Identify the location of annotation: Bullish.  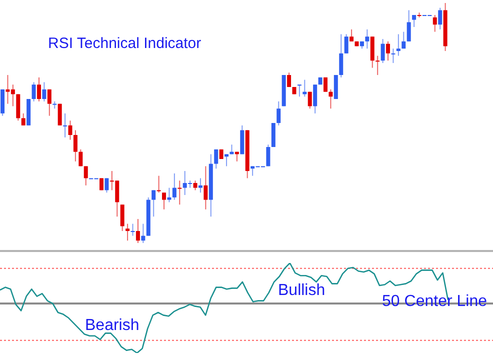
(302, 291).